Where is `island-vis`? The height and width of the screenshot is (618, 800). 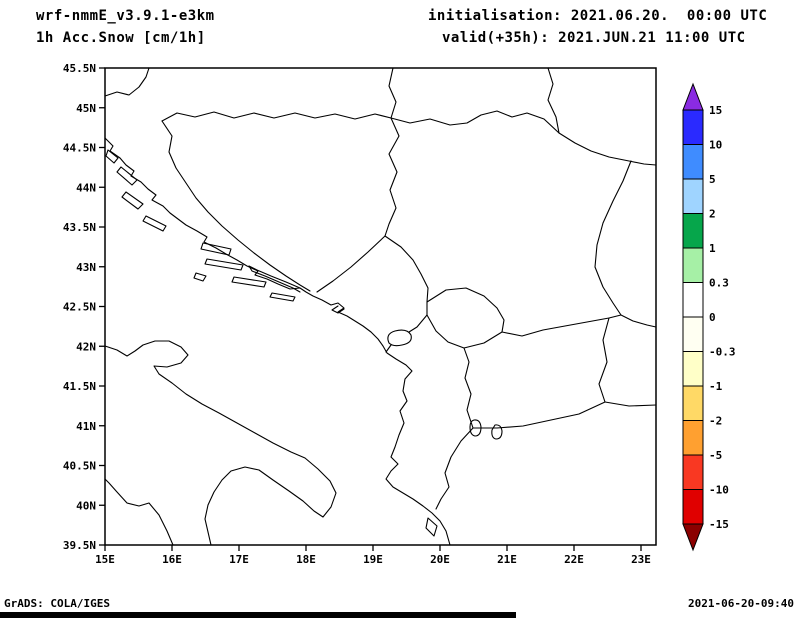
island-vis is located at coordinates (200, 277).